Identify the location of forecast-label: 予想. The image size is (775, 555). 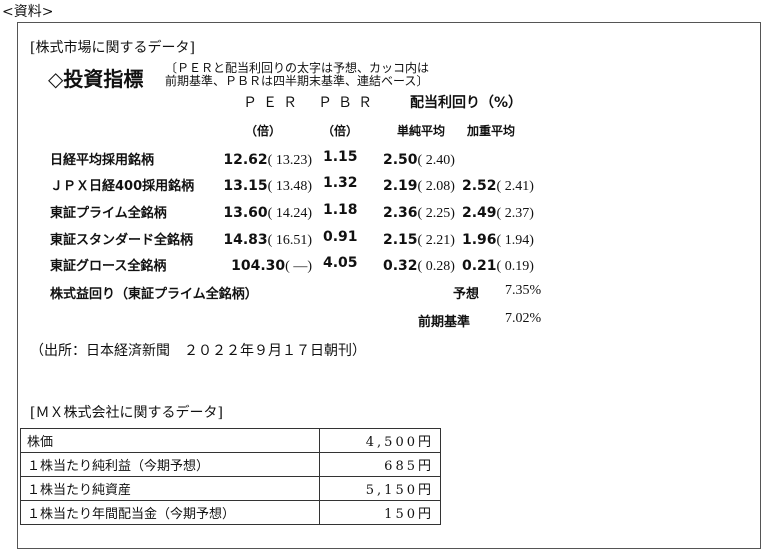
(466, 294).